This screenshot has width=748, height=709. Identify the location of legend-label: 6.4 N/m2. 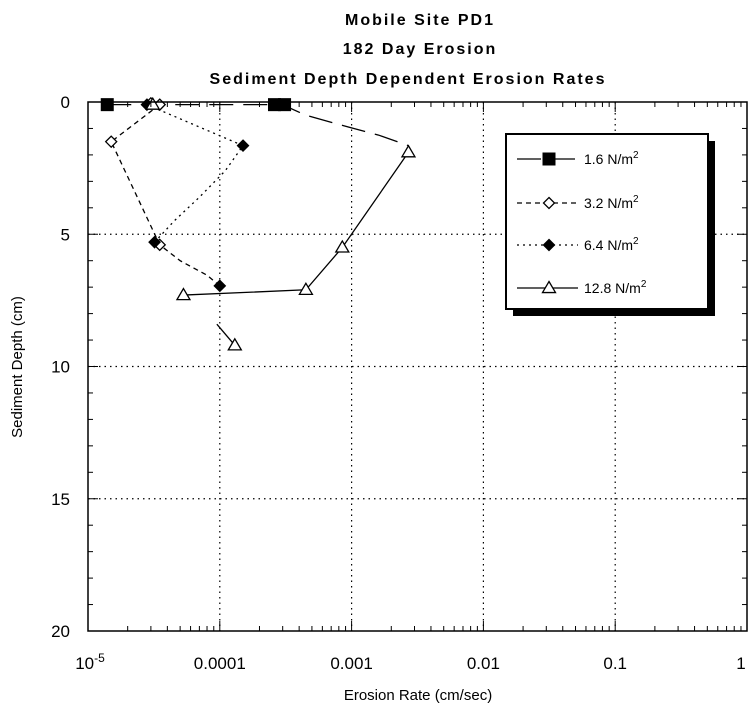
(611, 244).